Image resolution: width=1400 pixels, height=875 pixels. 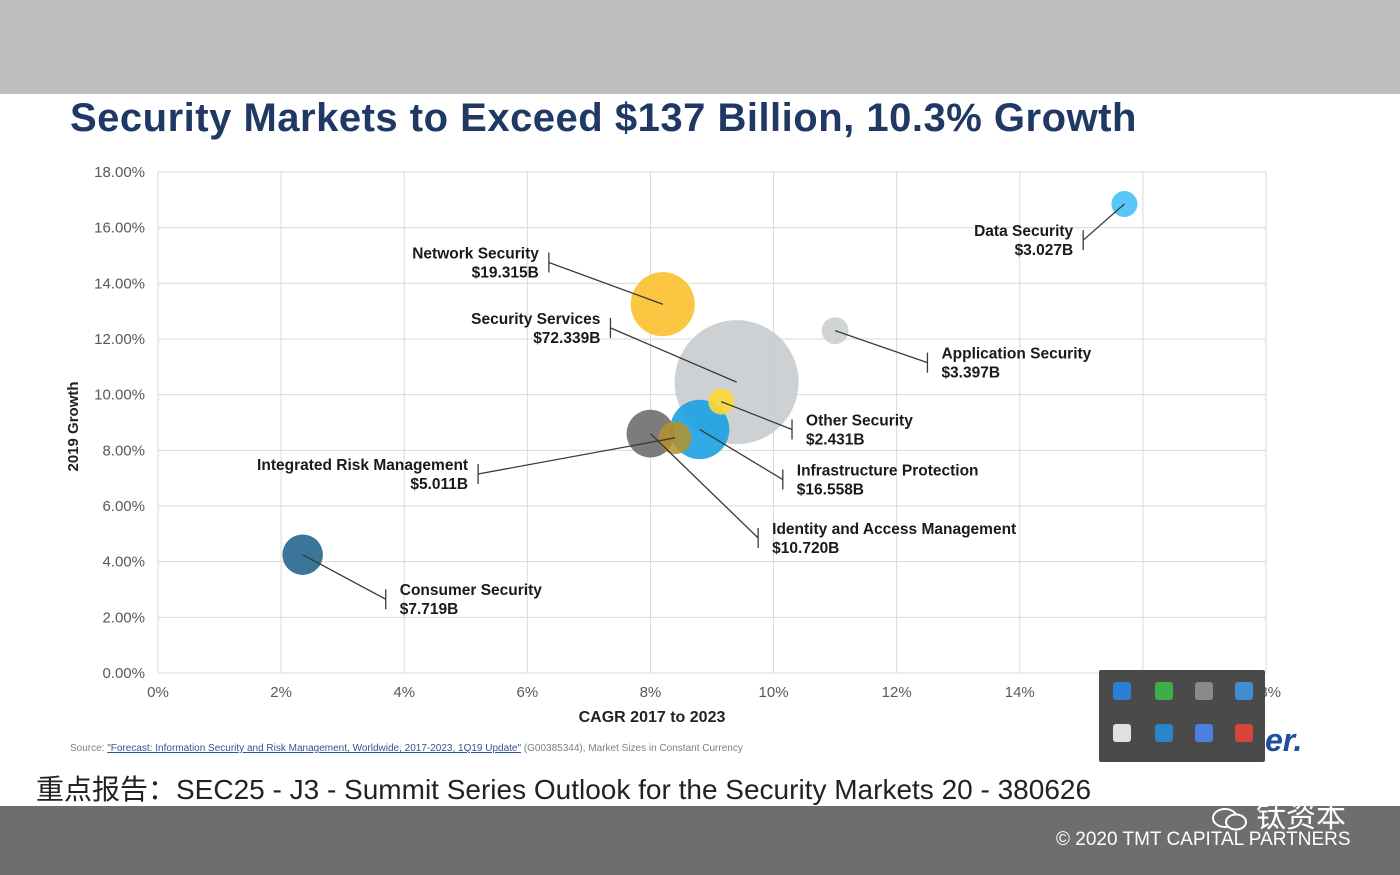 What do you see at coordinates (894, 529) in the screenshot?
I see `bubble-label-name: Identity and Access Management` at bounding box center [894, 529].